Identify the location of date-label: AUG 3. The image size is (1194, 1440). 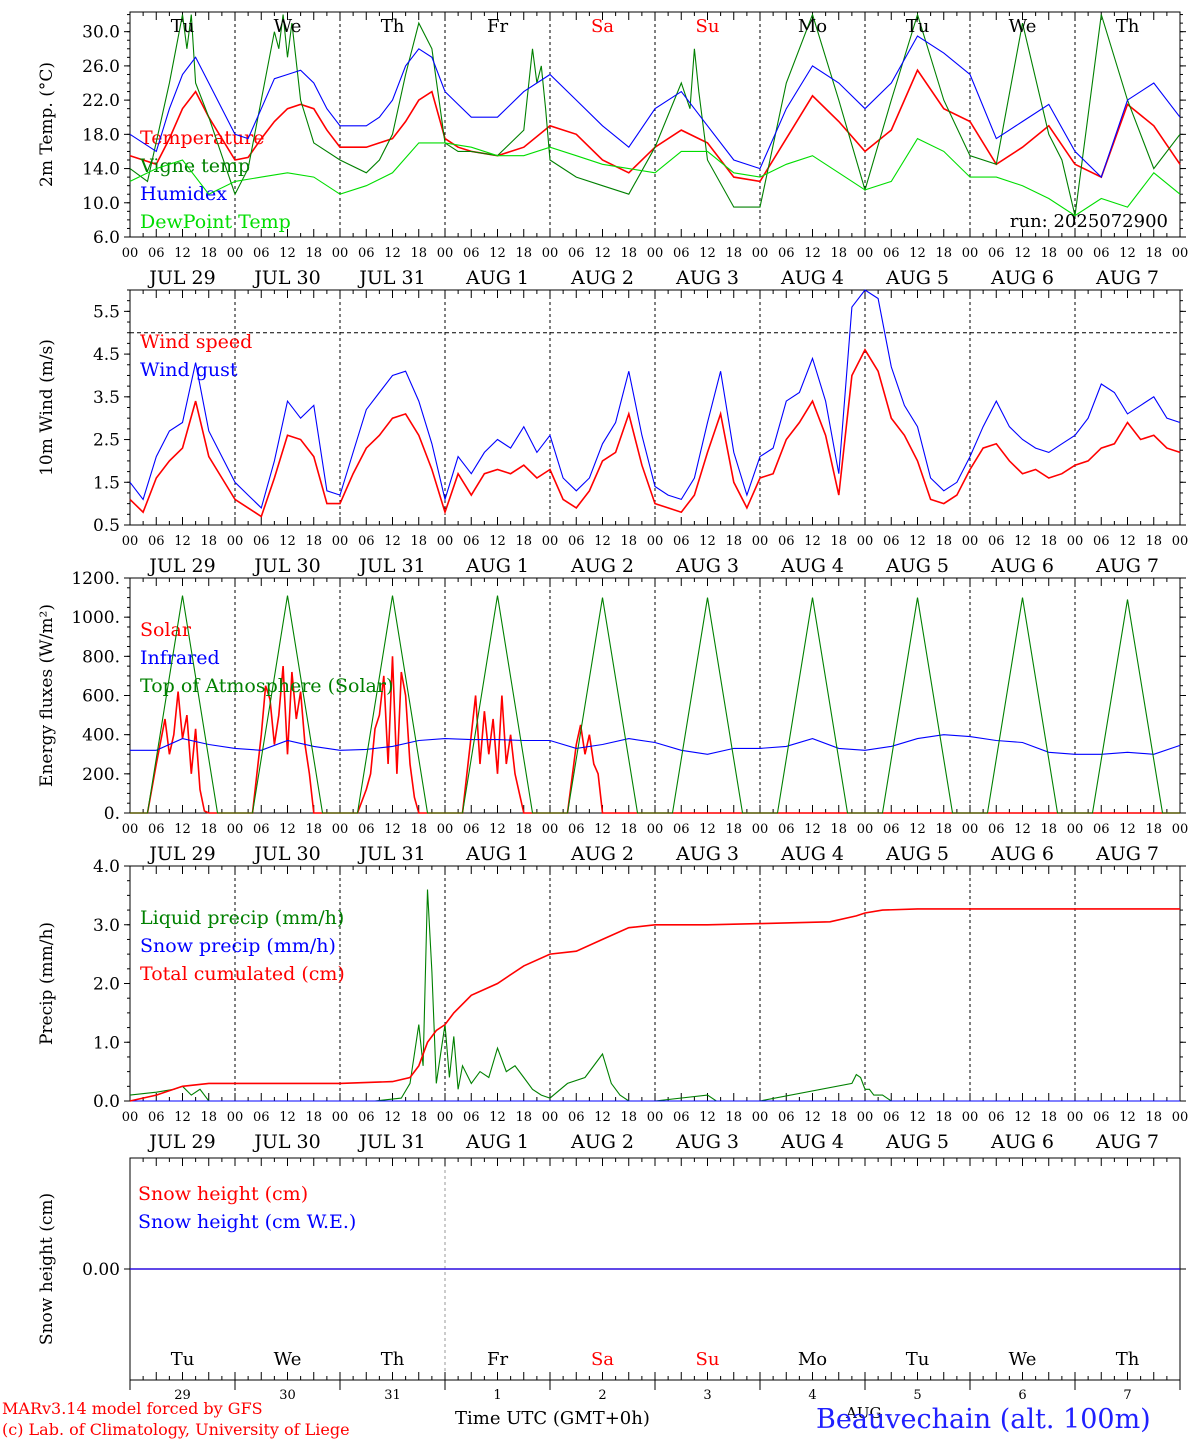
(707, 278).